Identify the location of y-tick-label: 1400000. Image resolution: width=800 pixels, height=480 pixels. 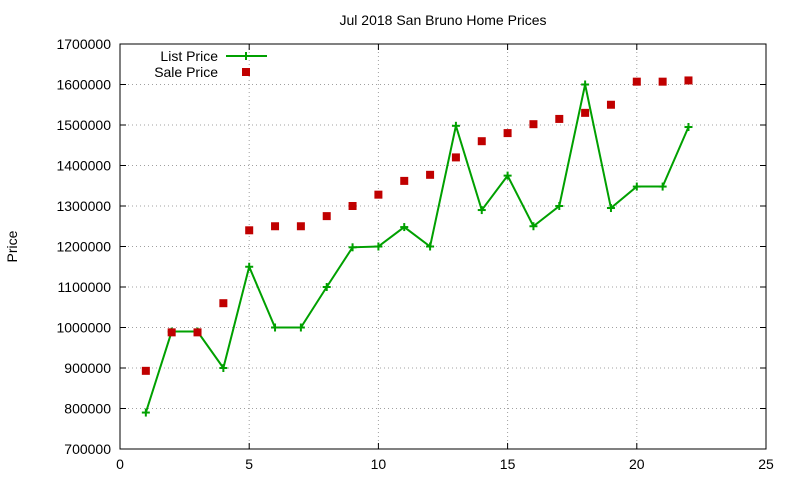
(83, 166).